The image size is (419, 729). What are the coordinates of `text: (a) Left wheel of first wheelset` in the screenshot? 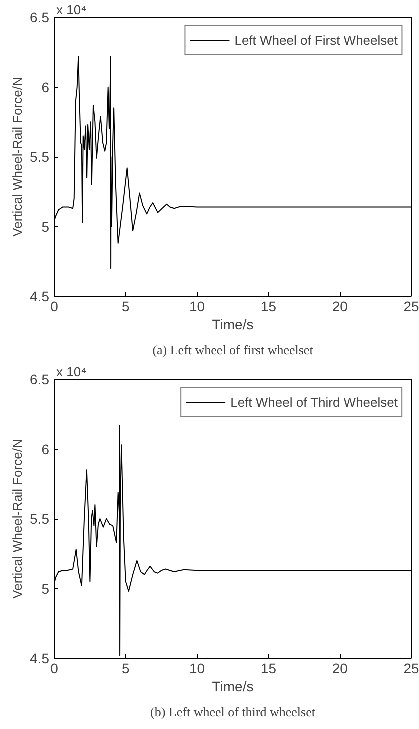 It's located at (233, 350).